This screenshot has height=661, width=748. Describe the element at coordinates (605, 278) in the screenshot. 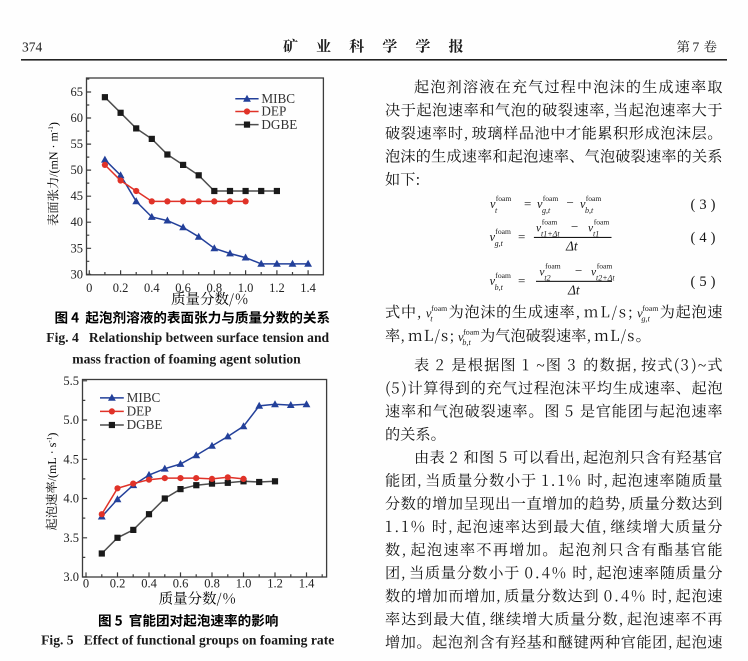

I see `svg-text: t2+Δt` at that location.